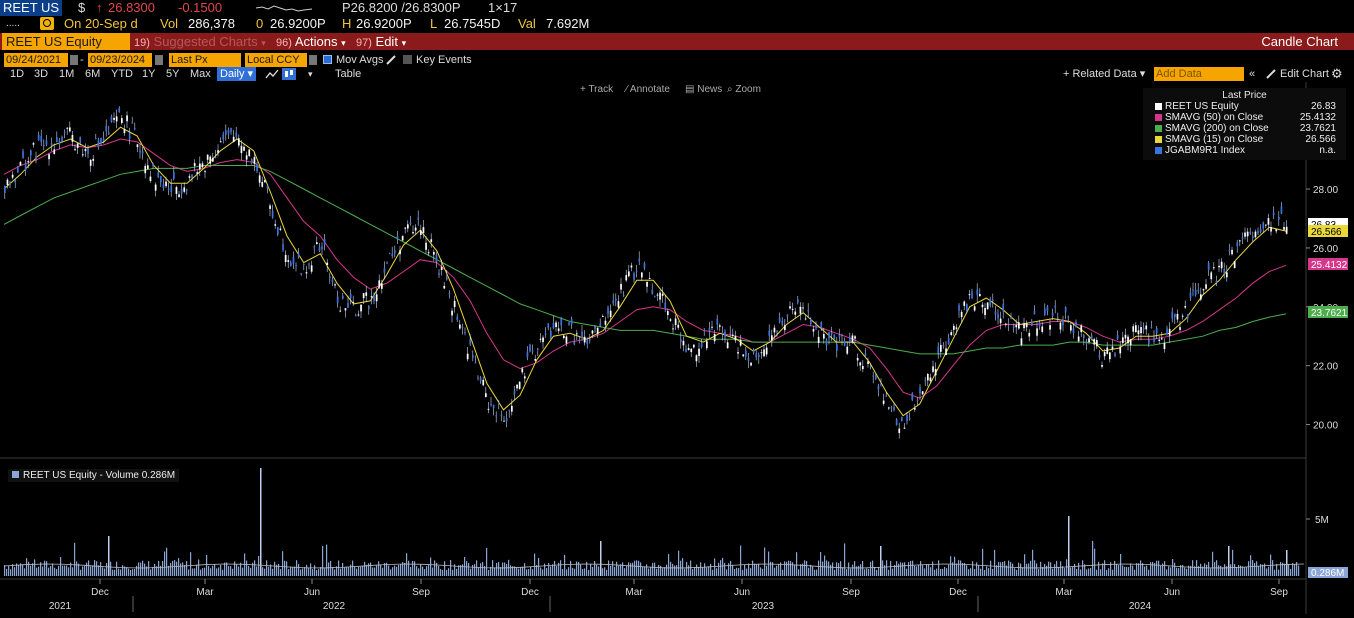 The width and height of the screenshot is (1354, 618). What do you see at coordinates (149, 74) in the screenshot?
I see `period-1y-button: 1Y` at bounding box center [149, 74].